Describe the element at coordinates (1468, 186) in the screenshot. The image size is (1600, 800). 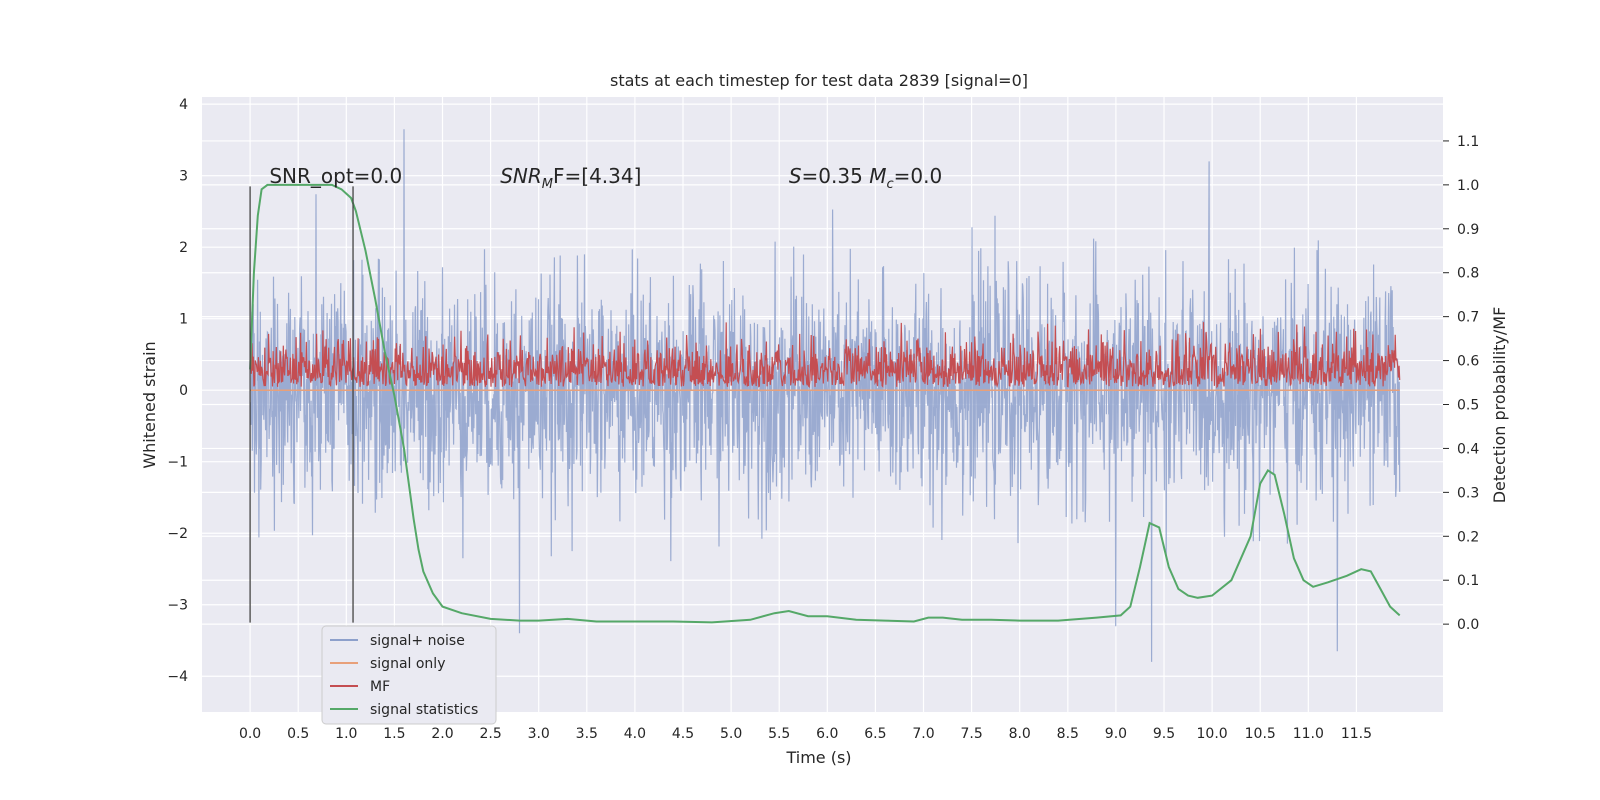
I see `y-right-tick-label: 1.0` at that location.